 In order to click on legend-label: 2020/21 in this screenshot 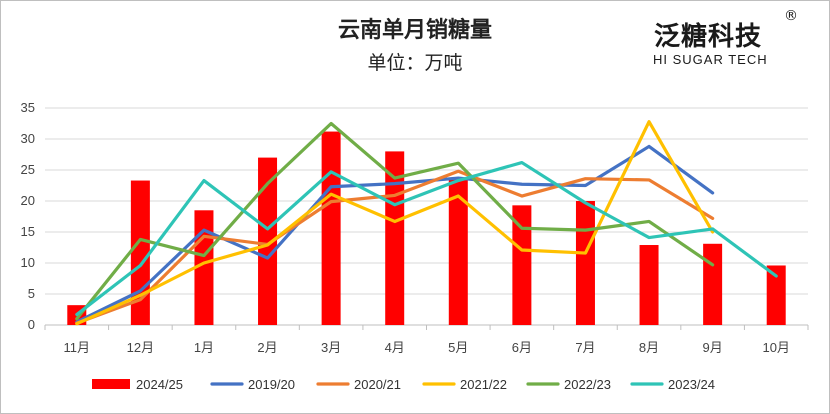, I will do `click(377, 384)`.